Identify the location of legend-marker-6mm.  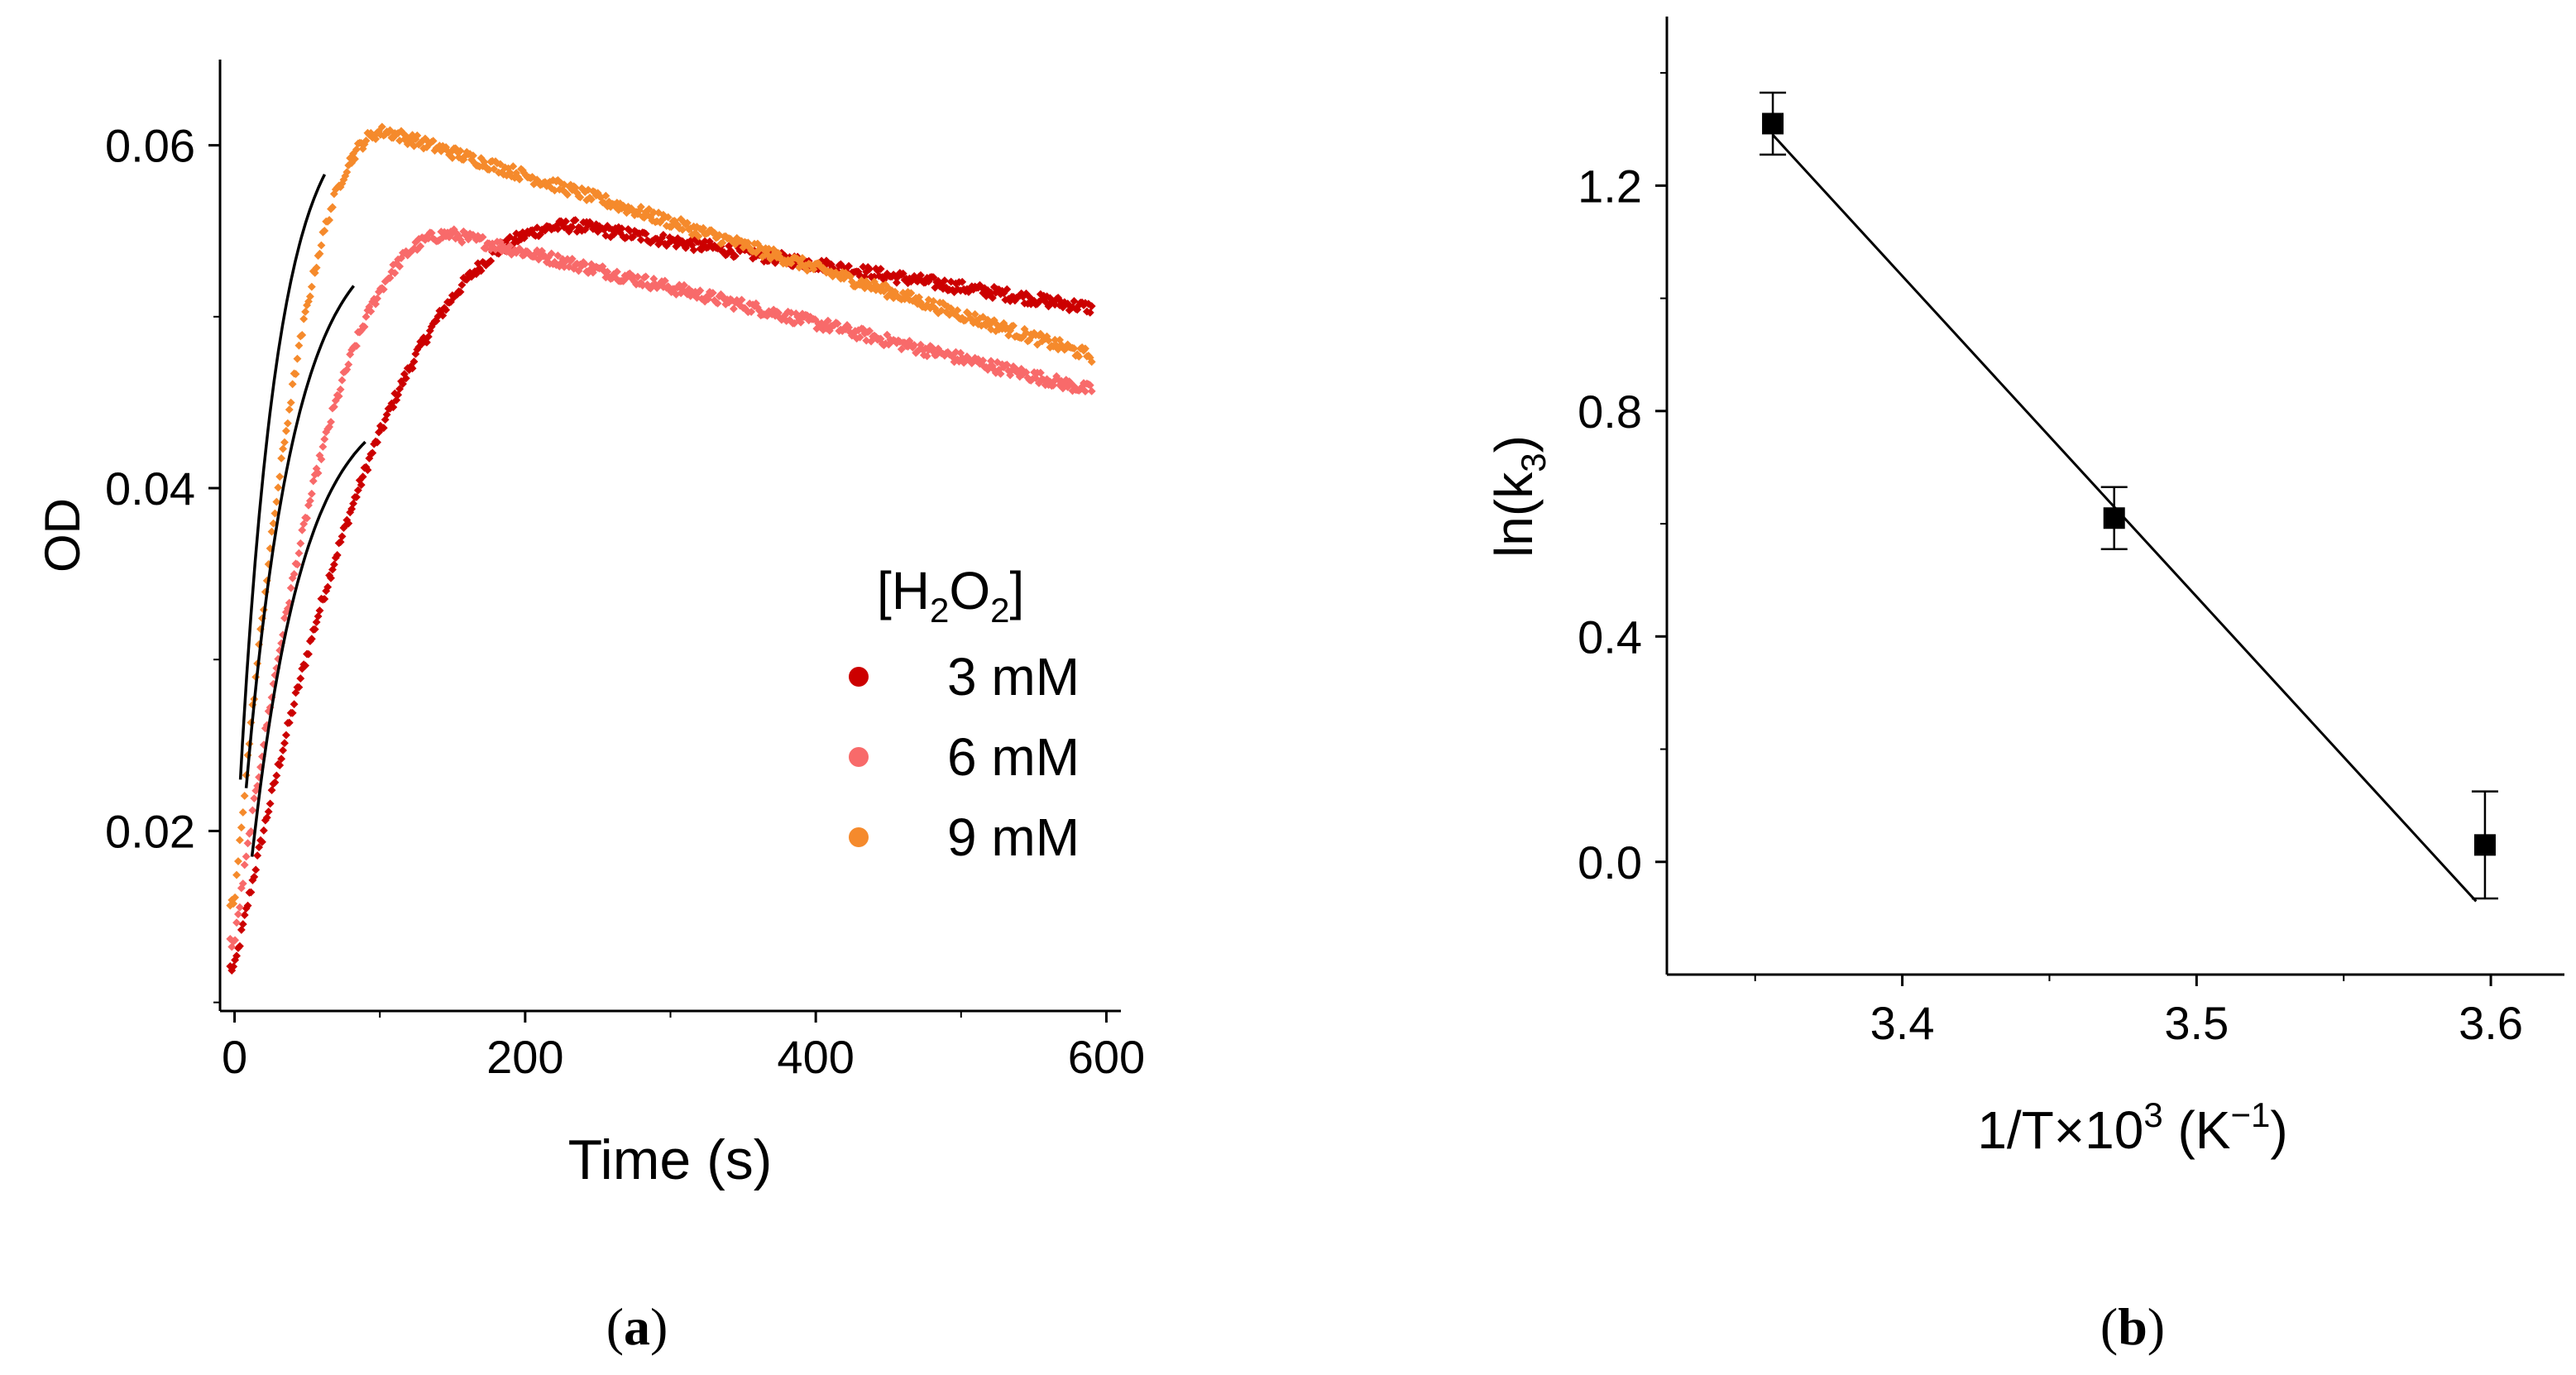
(859, 757).